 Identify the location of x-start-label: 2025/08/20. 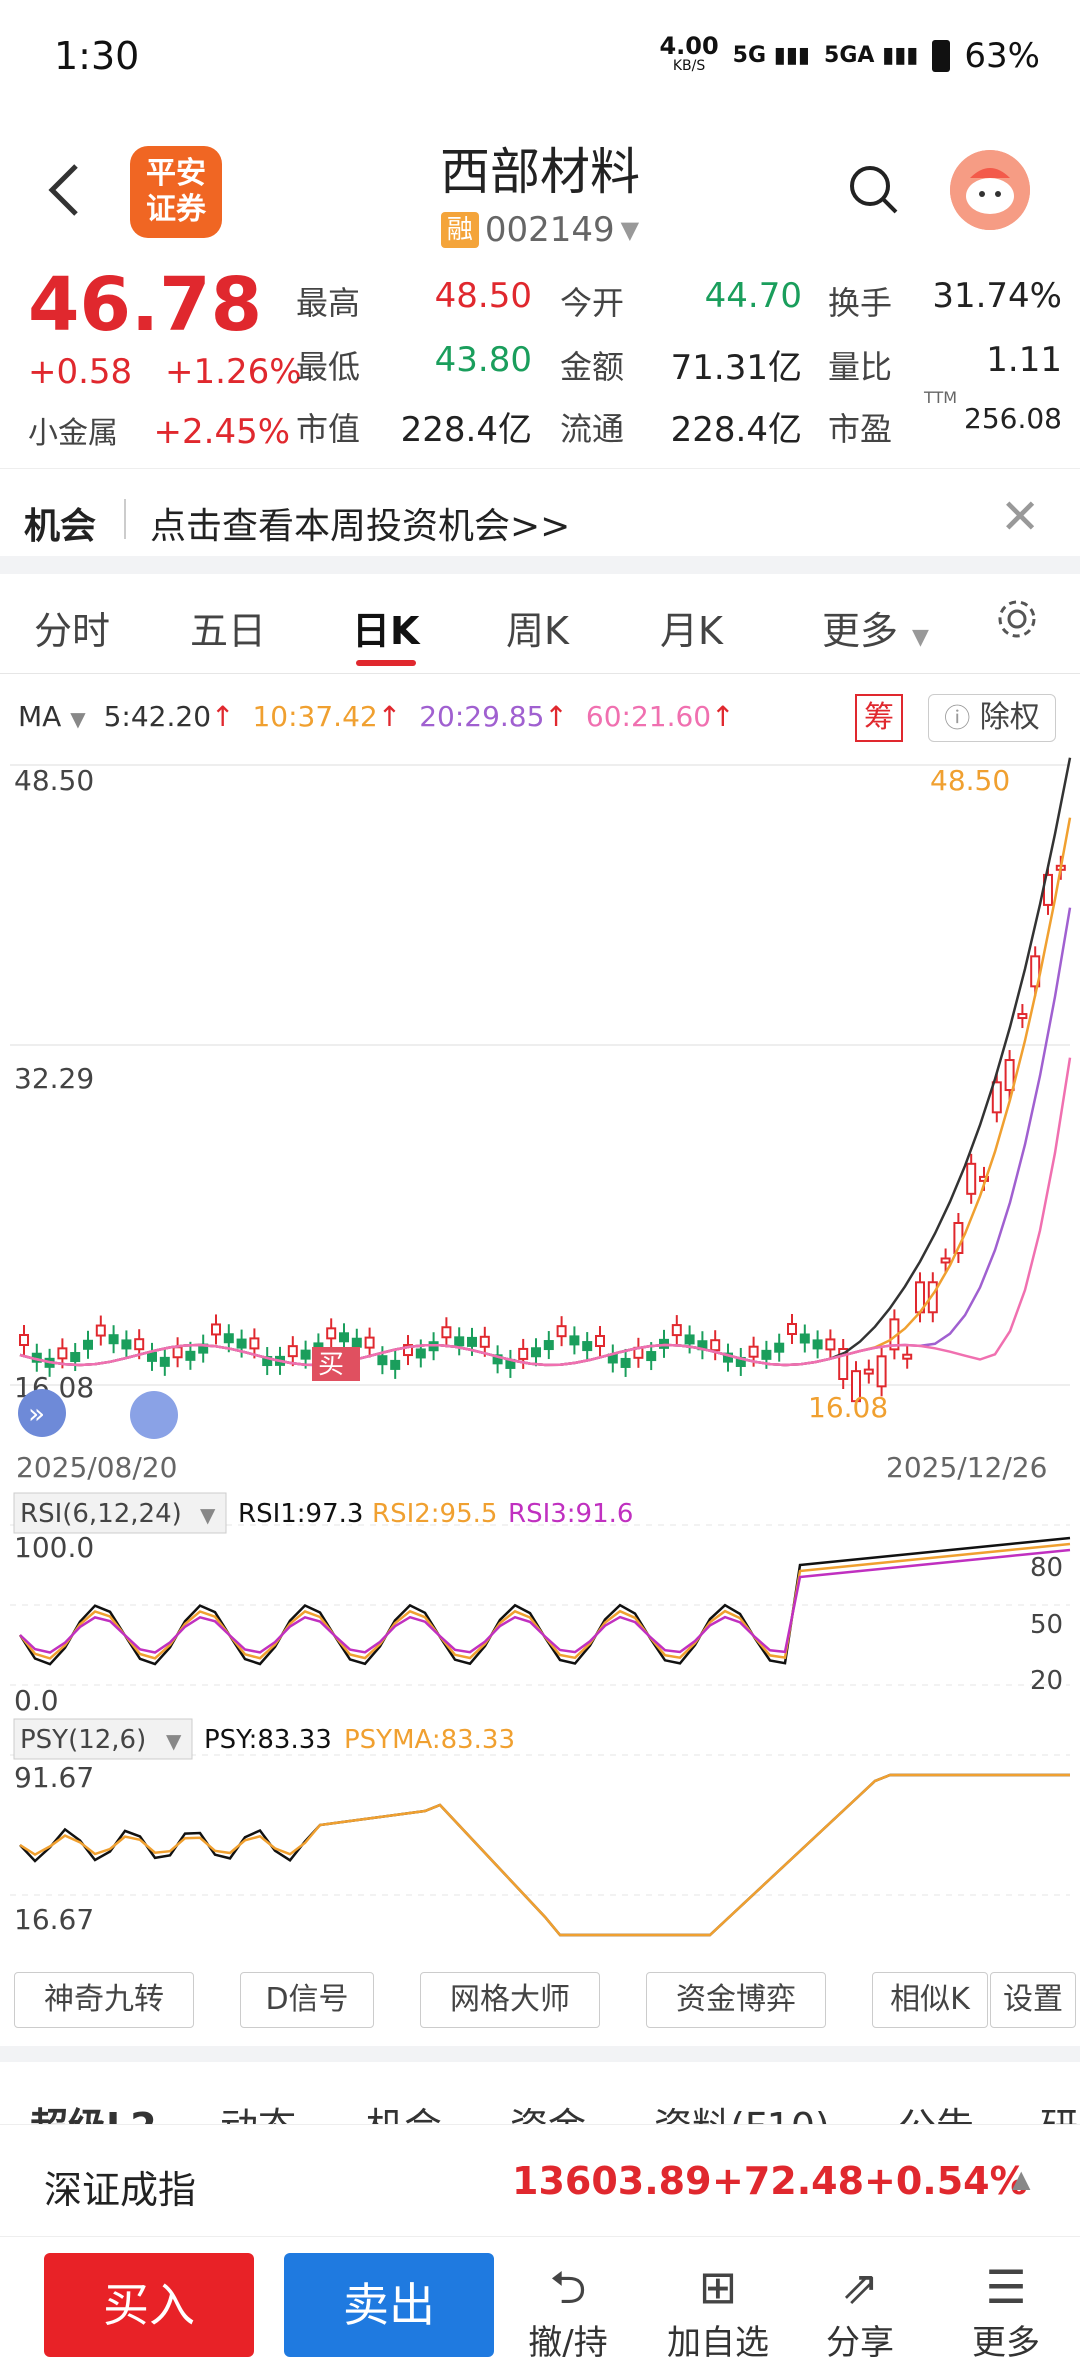
(96, 1467).